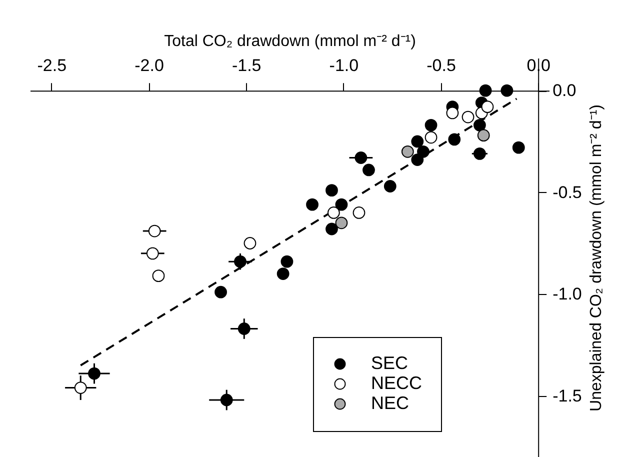 This screenshot has width=630, height=457. I want to click on legend-label: NECC, so click(396, 383).